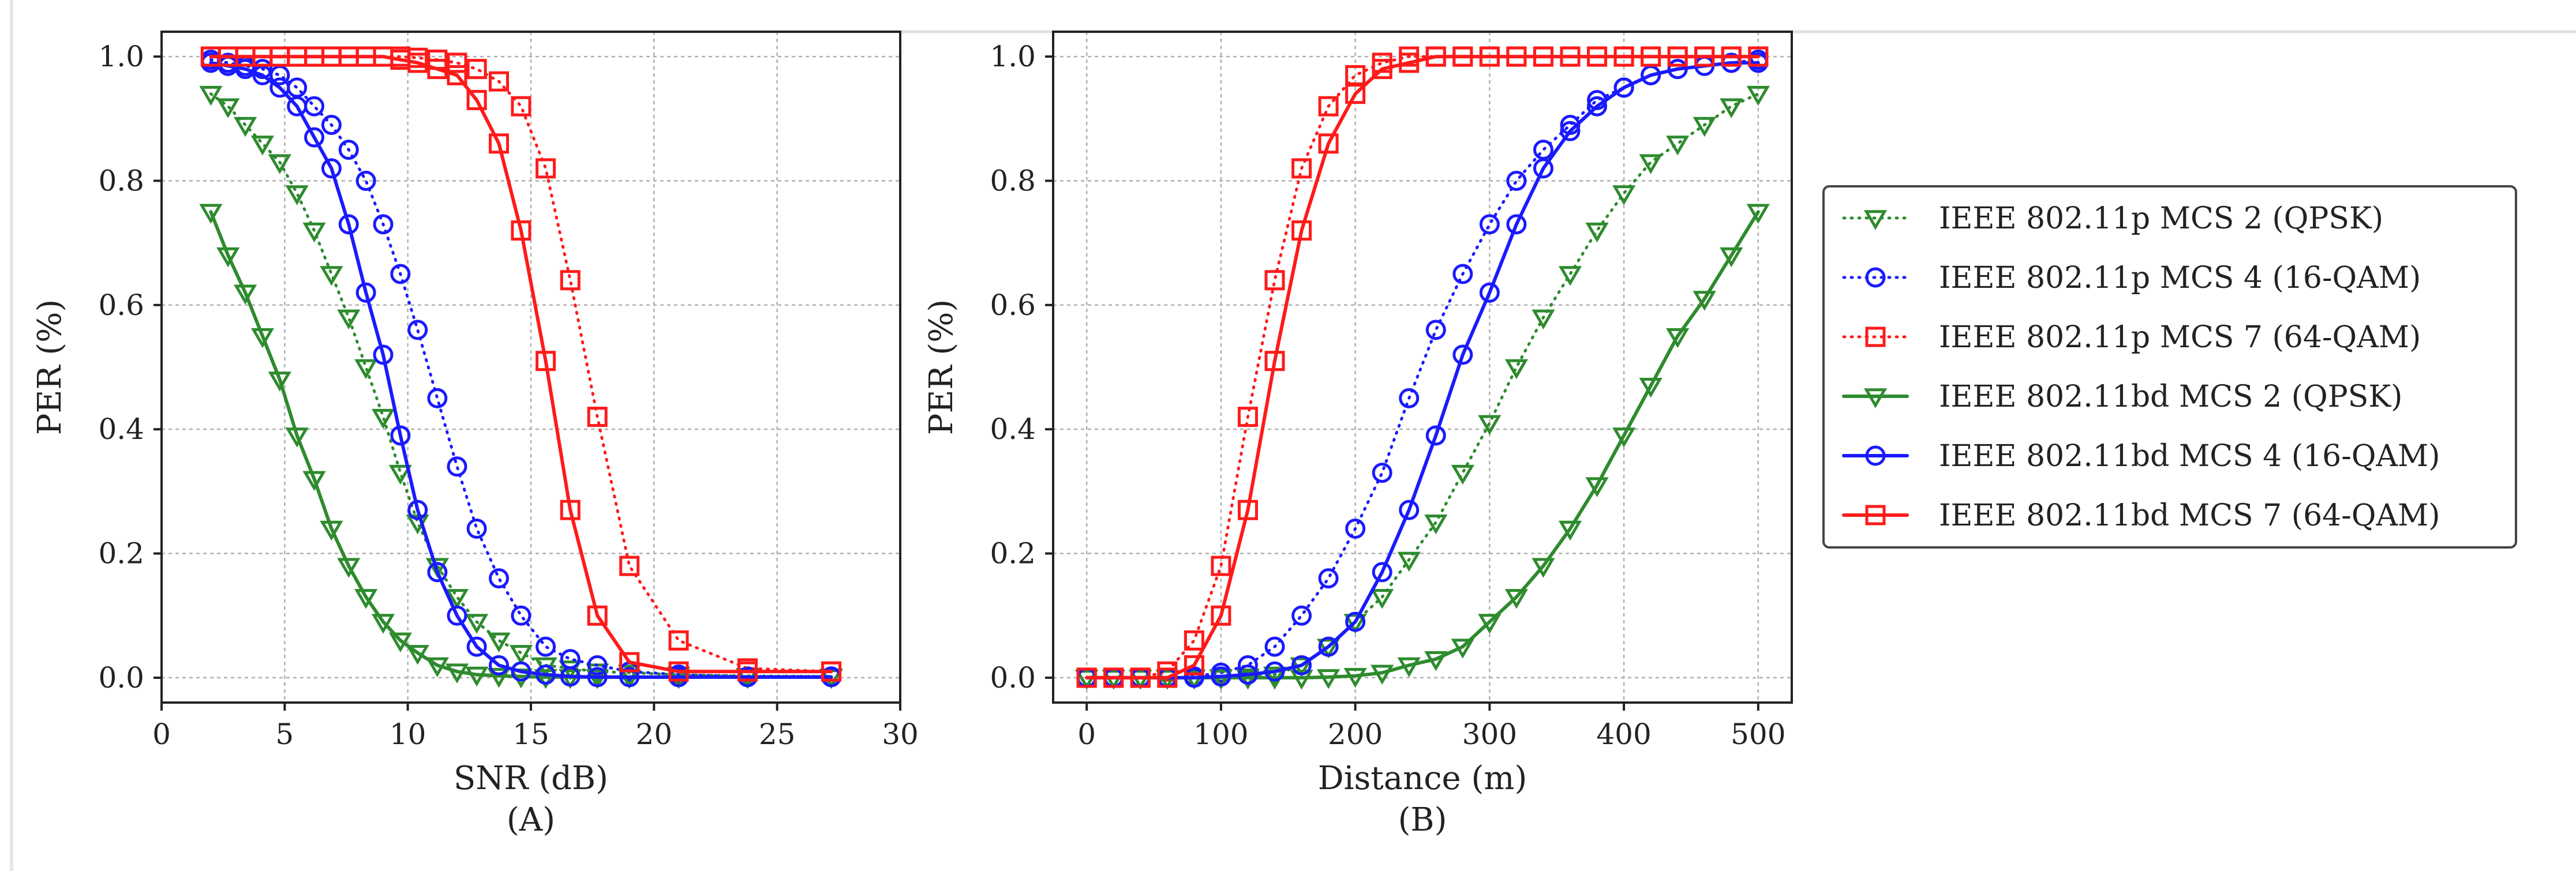  Describe the element at coordinates (2161, 218) in the screenshot. I see `legend-label: IEEE 802.11p MCS 2 (QPSK)` at that location.